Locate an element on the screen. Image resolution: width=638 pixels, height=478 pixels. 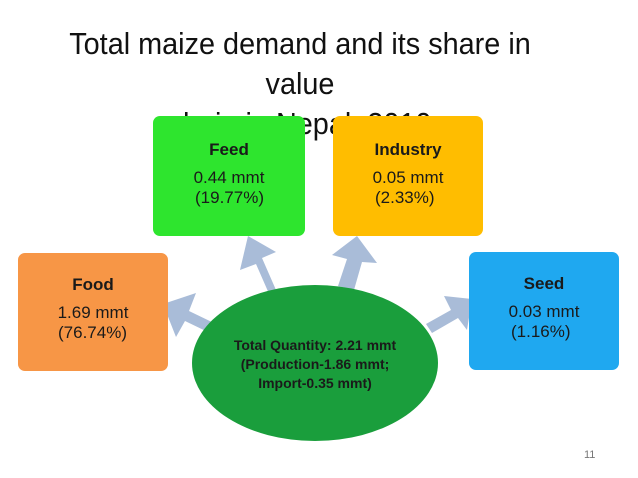
page-number: 11 is located at coordinates (590, 455).